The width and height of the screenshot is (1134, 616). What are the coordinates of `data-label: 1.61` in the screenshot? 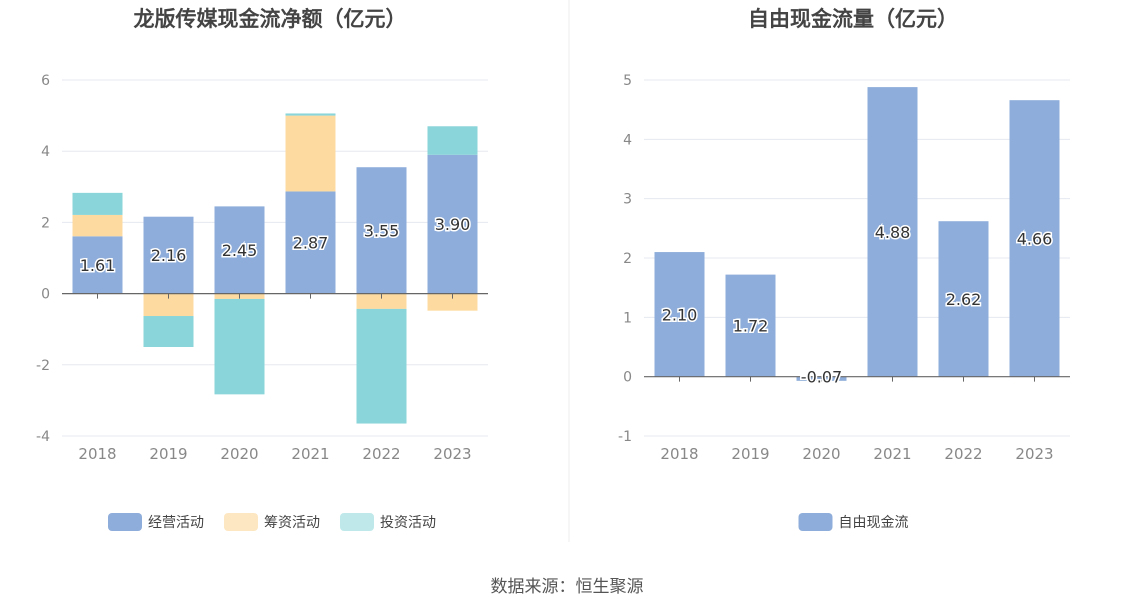 It's located at (98, 265).